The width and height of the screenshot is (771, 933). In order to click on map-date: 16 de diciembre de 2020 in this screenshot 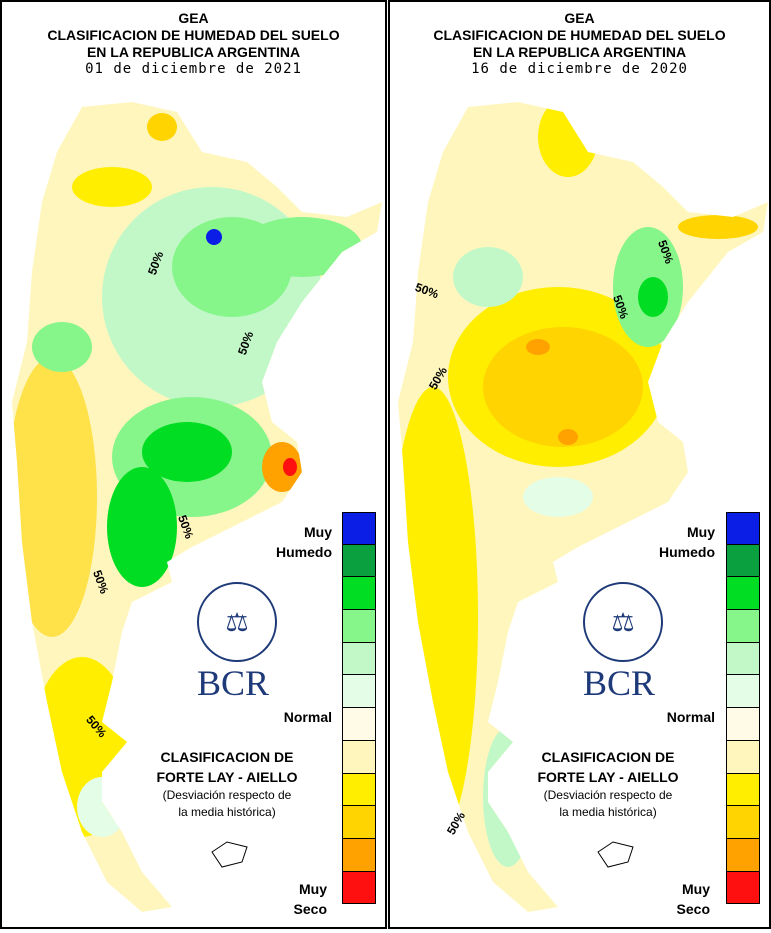, I will do `click(579, 69)`.